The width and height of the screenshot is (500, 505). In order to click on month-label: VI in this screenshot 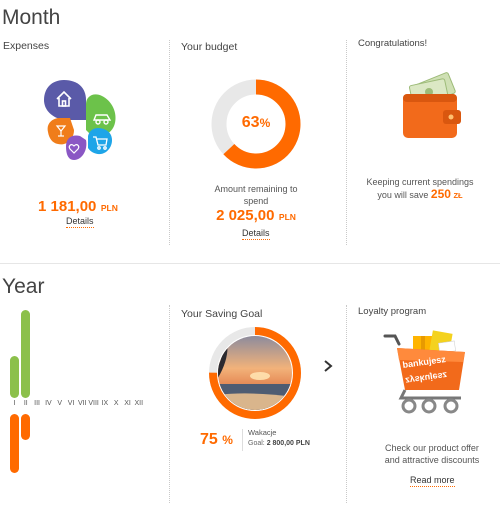, I will do `click(71, 403)`.